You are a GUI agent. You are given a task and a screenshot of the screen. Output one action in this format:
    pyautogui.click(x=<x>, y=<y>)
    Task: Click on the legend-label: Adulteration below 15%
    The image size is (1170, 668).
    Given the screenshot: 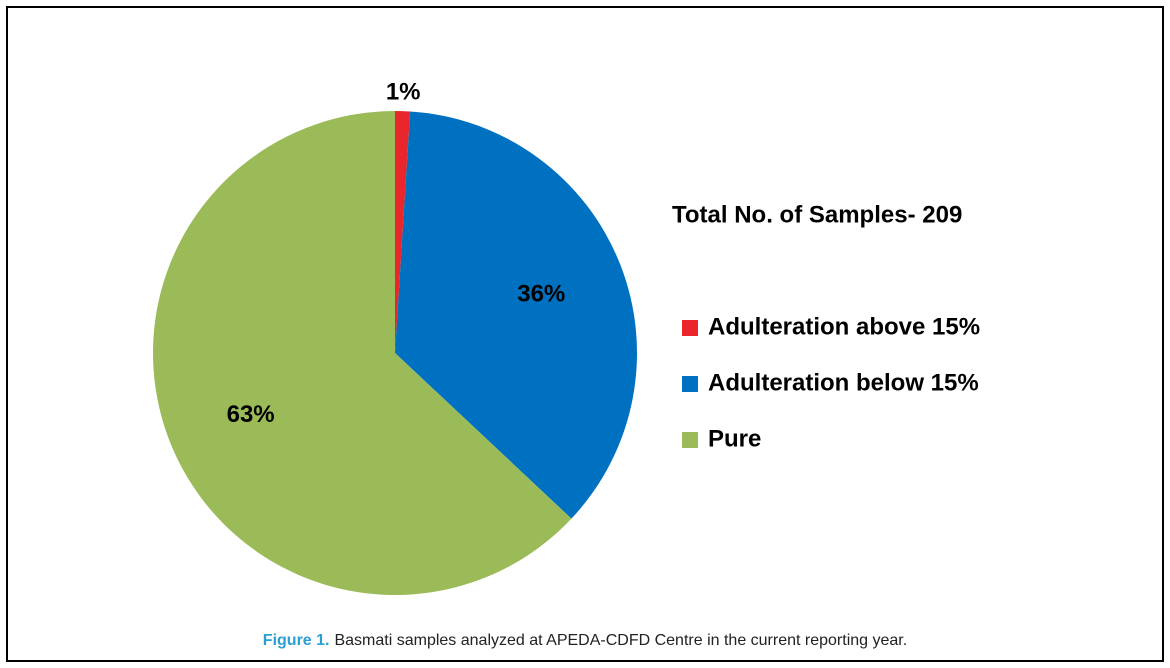 What is the action you would take?
    pyautogui.click(x=843, y=382)
    